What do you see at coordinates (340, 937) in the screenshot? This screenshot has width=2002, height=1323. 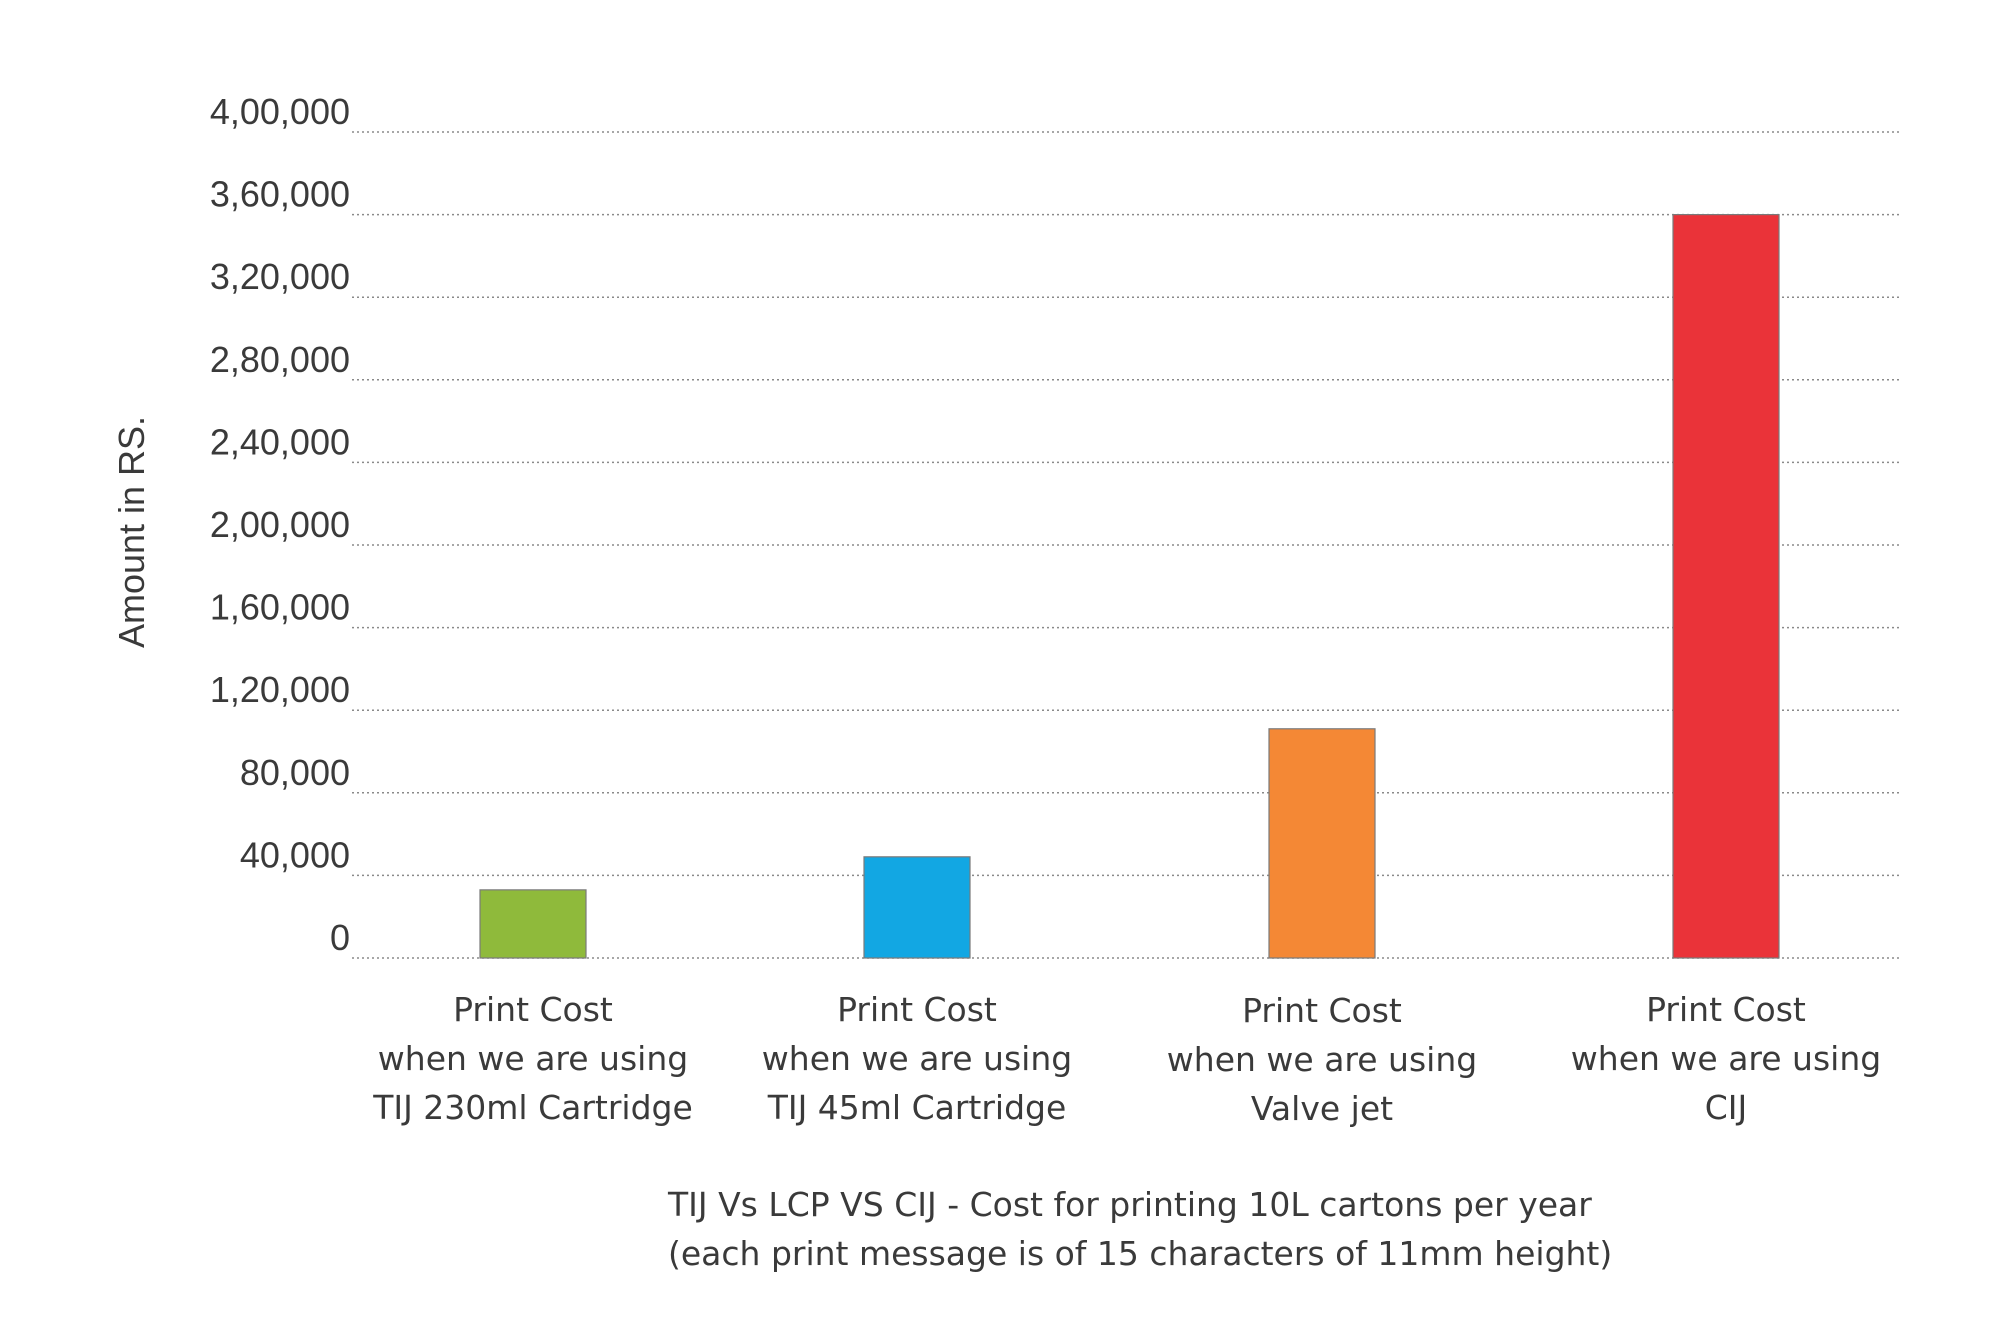 I see `y-tick-label: 0` at bounding box center [340, 937].